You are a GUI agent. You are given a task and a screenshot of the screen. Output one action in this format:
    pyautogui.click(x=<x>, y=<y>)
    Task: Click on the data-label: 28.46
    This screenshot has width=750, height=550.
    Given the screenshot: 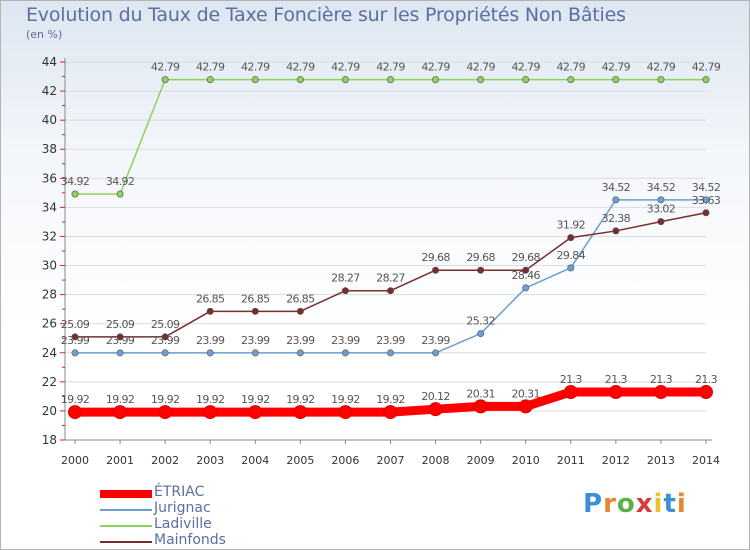 What is the action you would take?
    pyautogui.click(x=525, y=275)
    